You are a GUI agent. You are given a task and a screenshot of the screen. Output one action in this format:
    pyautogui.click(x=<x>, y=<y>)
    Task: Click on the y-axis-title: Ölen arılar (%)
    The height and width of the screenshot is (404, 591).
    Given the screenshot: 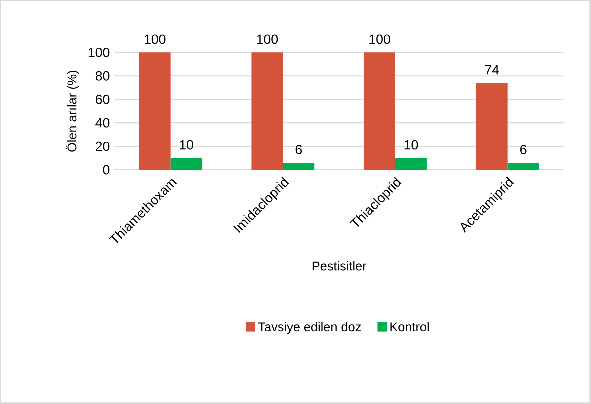 What is the action you would take?
    pyautogui.click(x=73, y=111)
    